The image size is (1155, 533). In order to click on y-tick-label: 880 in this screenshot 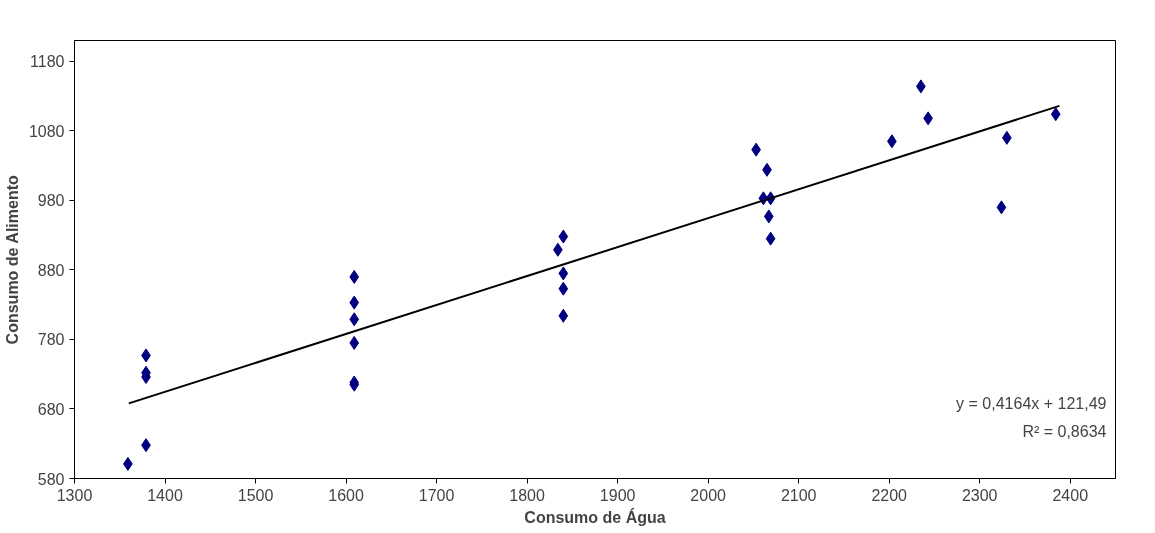, I will do `click(51, 270)`.